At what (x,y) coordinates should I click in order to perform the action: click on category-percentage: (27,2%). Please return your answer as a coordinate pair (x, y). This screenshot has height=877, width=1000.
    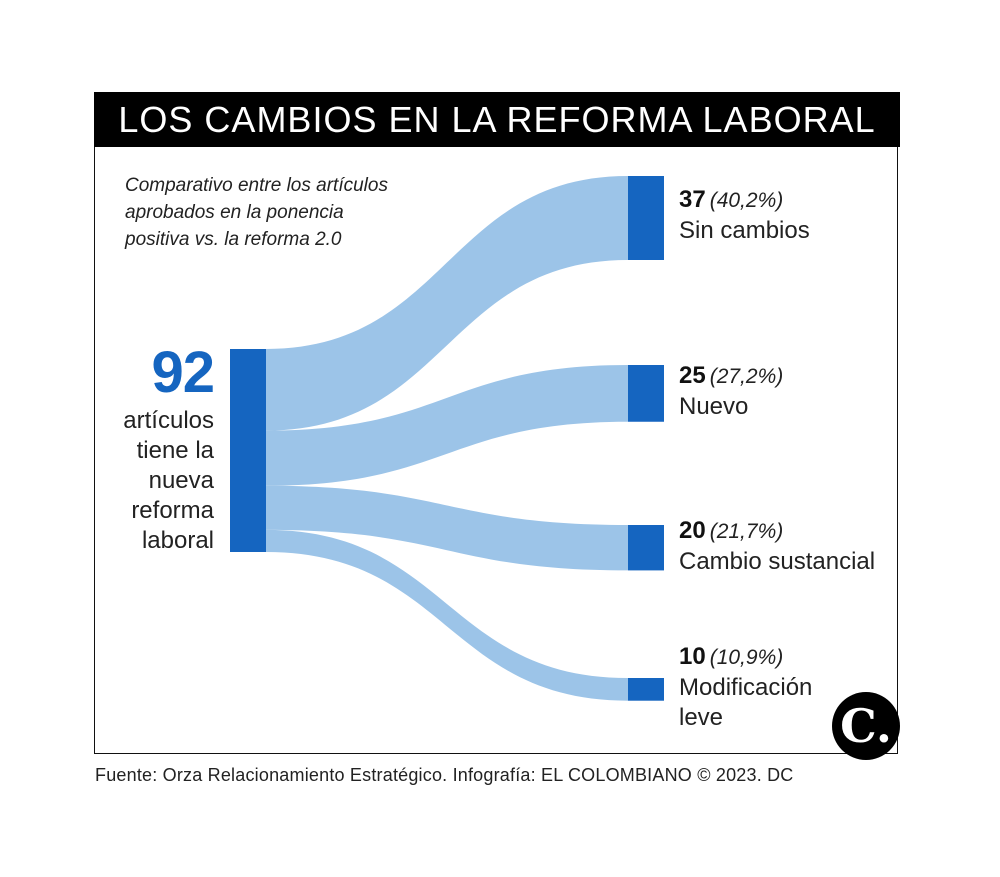
    Looking at the image, I should click on (746, 376).